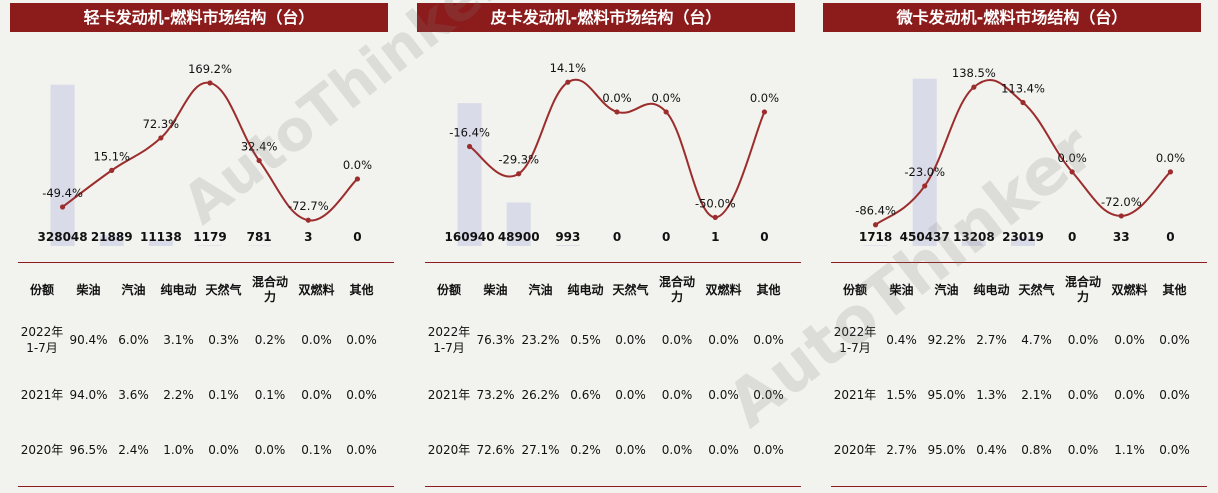  What do you see at coordinates (991, 394) in the screenshot?
I see `table-cell: 1.3%` at bounding box center [991, 394].